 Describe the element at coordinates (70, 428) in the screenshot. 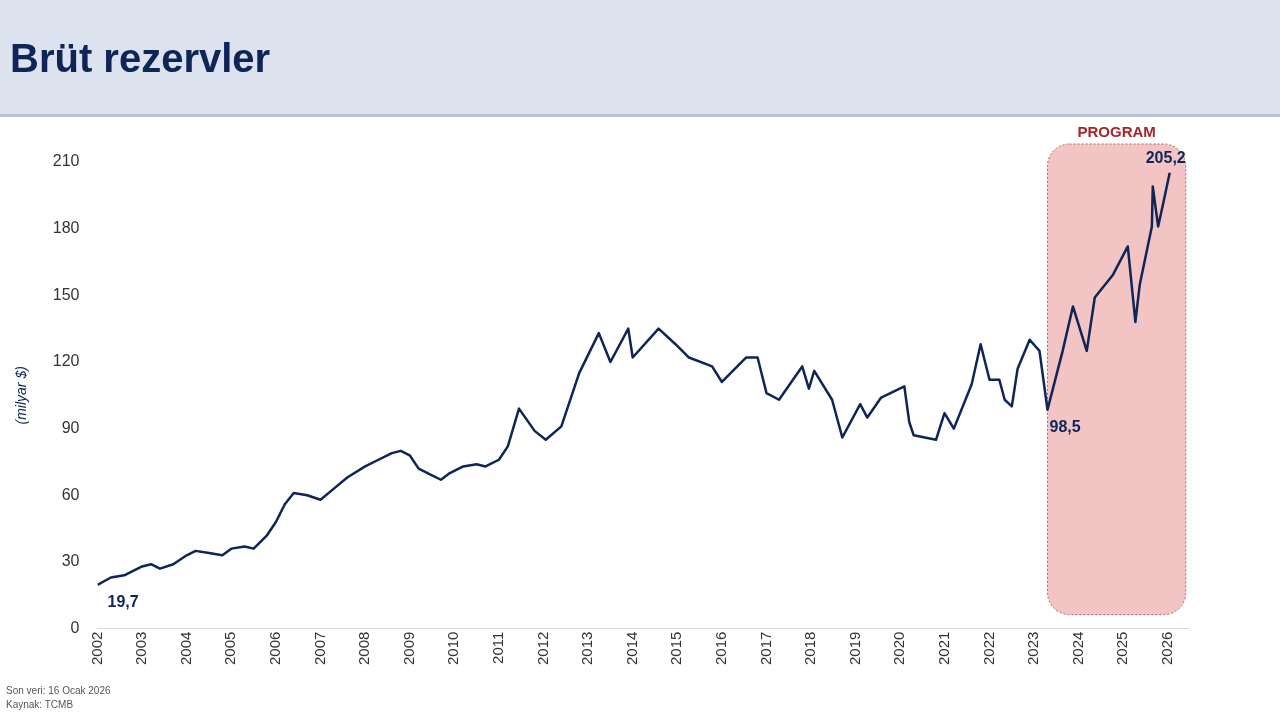

I see `y-tick-label: 90` at that location.